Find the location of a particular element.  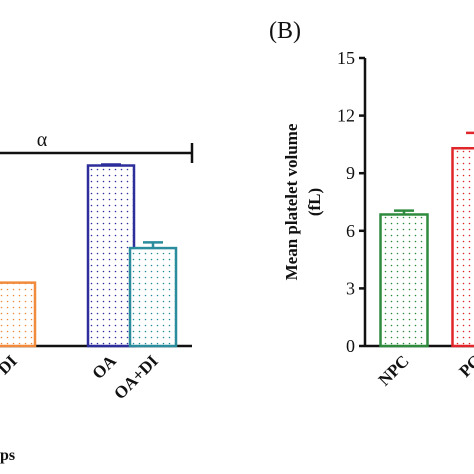

x-tick-label: NPC is located at coordinates (394, 370).